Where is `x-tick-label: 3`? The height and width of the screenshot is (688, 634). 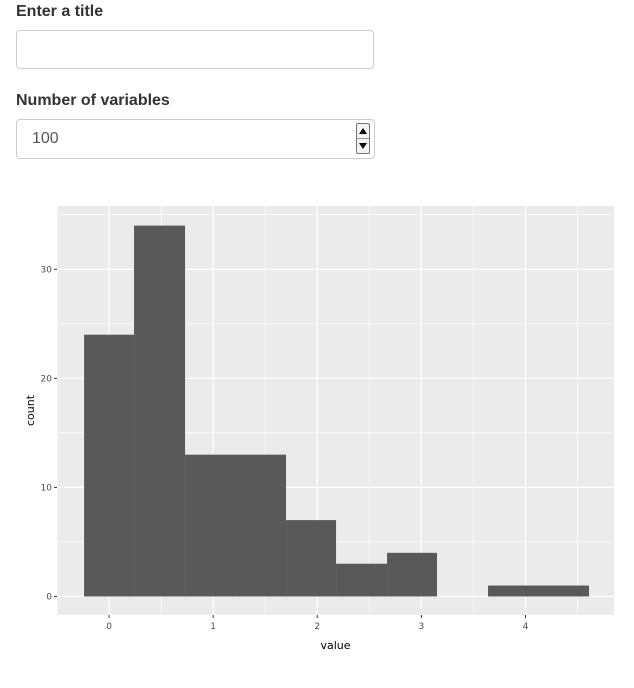
x-tick-label: 3 is located at coordinates (422, 627).